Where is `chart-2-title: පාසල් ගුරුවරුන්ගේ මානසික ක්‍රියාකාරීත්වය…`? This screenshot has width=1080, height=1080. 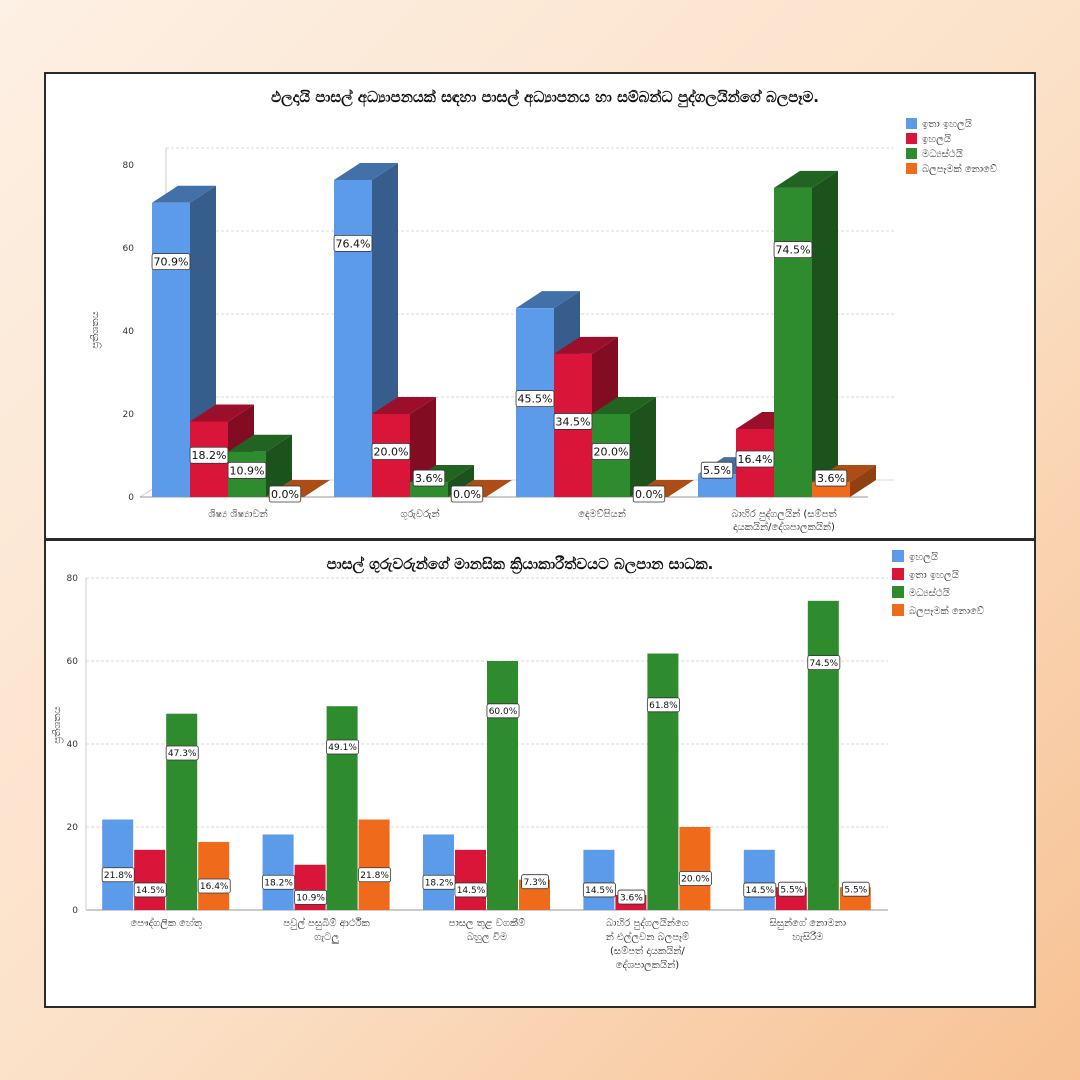
chart-2-title: පාසල් ගුරුවරුන්ගේ මානසික ක්‍රියාකාරීත්වය… is located at coordinates (520, 565).